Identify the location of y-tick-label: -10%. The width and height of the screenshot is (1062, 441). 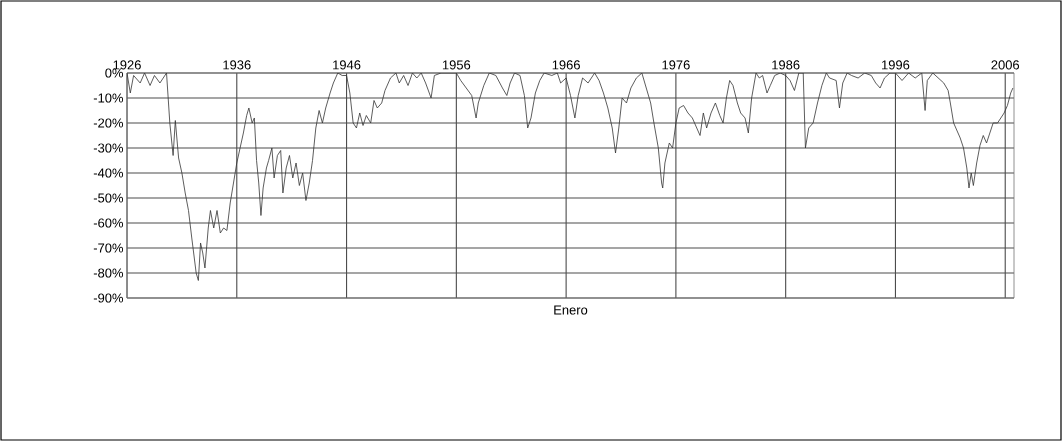
(108, 98).